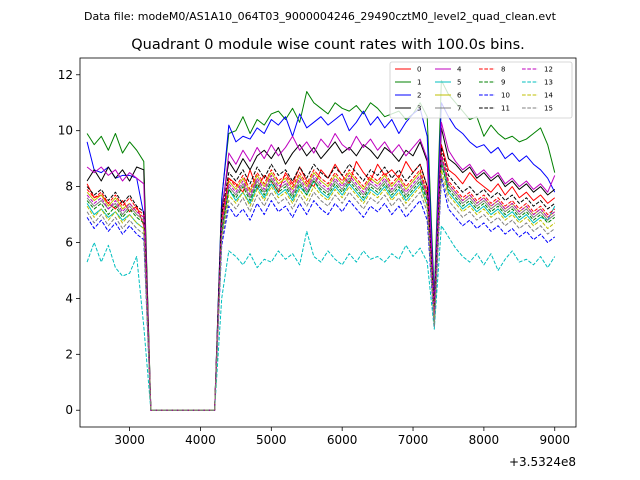  What do you see at coordinates (548, 96) in the screenshot?
I see `legend-label-14: 14` at bounding box center [548, 96].